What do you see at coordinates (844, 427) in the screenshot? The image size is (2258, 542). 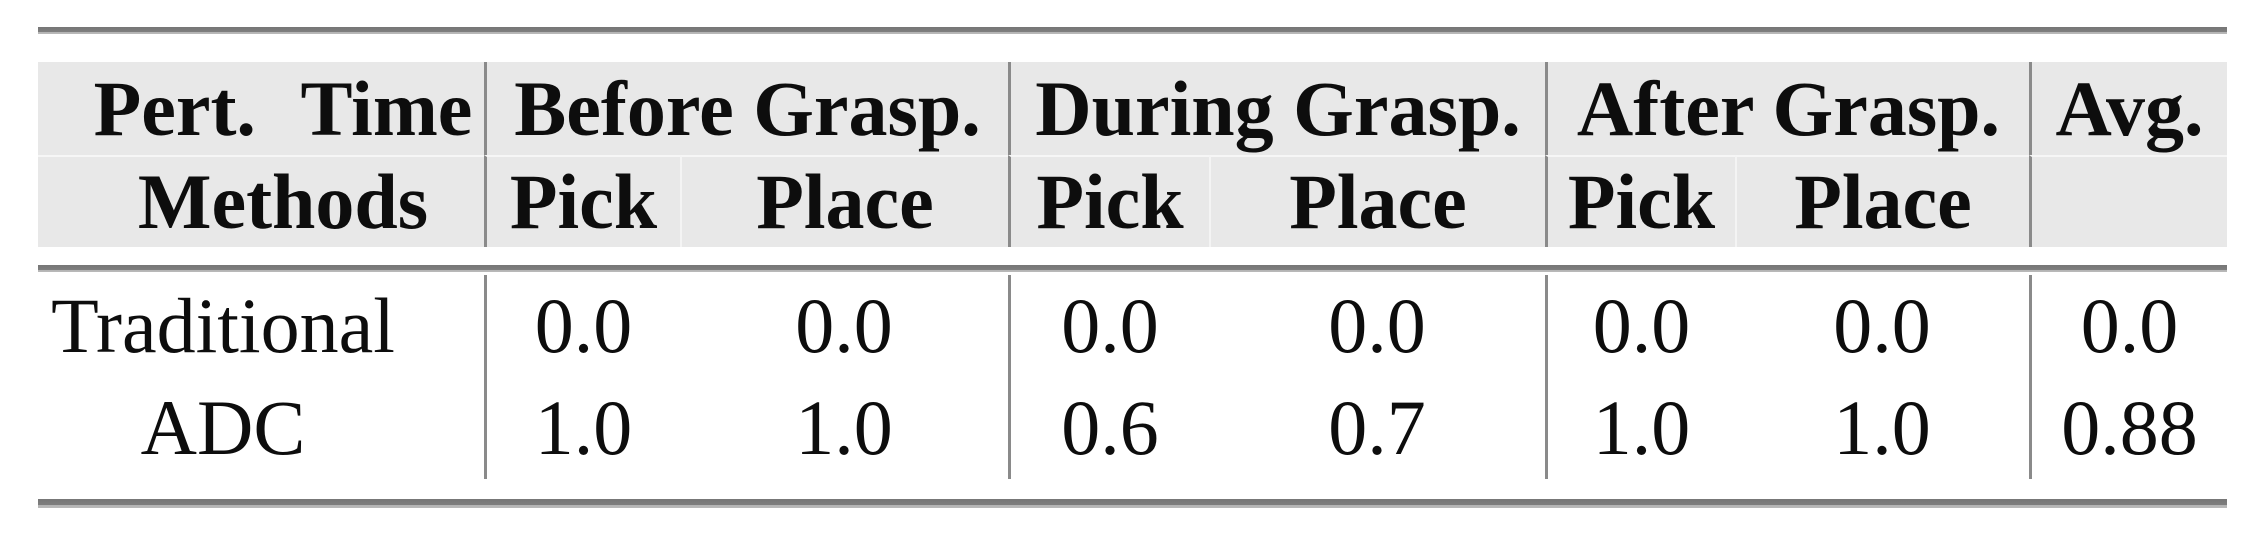 I see `cell-adc-before-place: 1.0` at bounding box center [844, 427].